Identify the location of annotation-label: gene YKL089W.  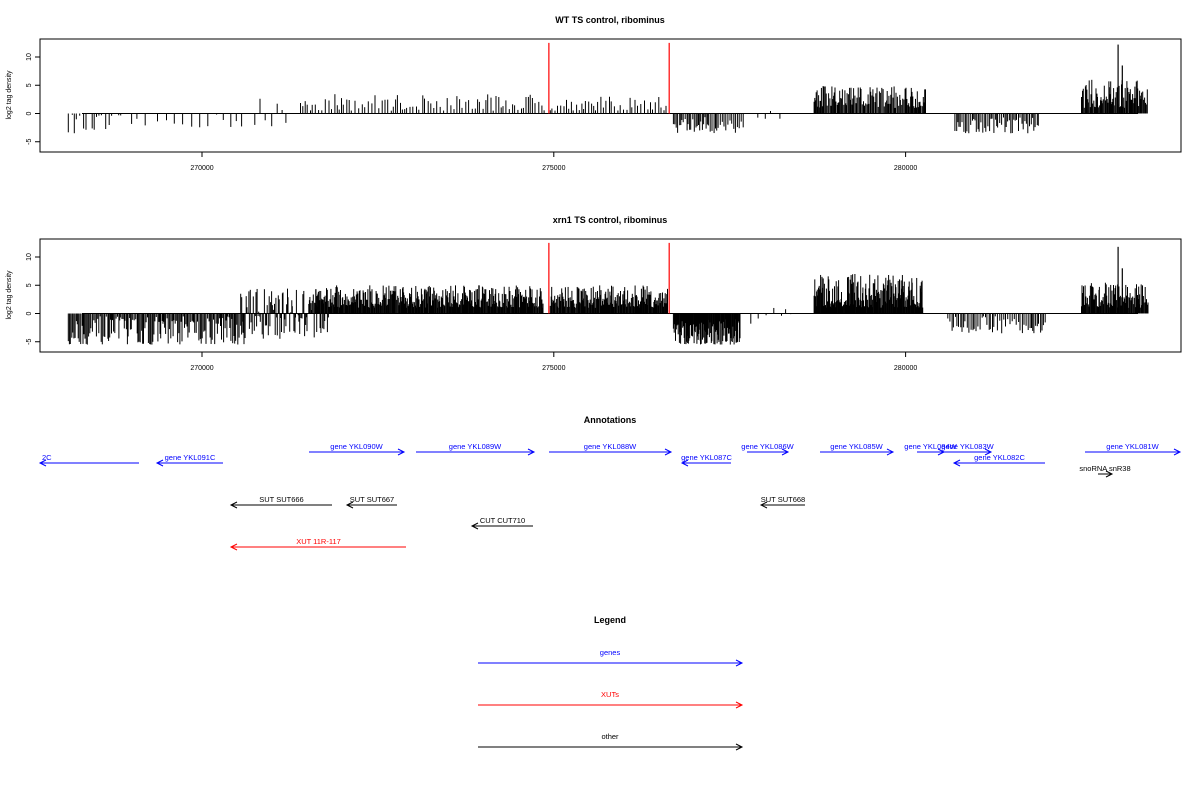
(475, 446).